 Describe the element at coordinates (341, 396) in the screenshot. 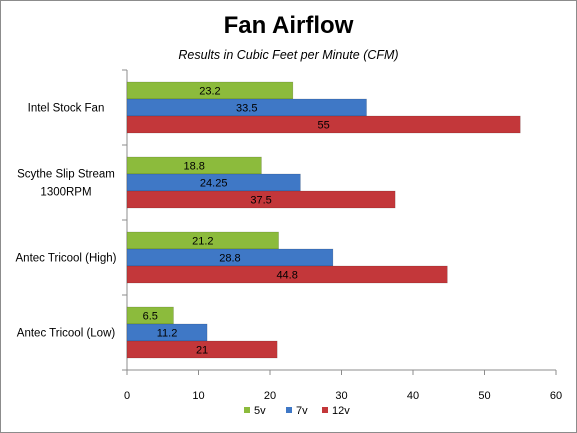

I see `x-tick-label: 30` at that location.